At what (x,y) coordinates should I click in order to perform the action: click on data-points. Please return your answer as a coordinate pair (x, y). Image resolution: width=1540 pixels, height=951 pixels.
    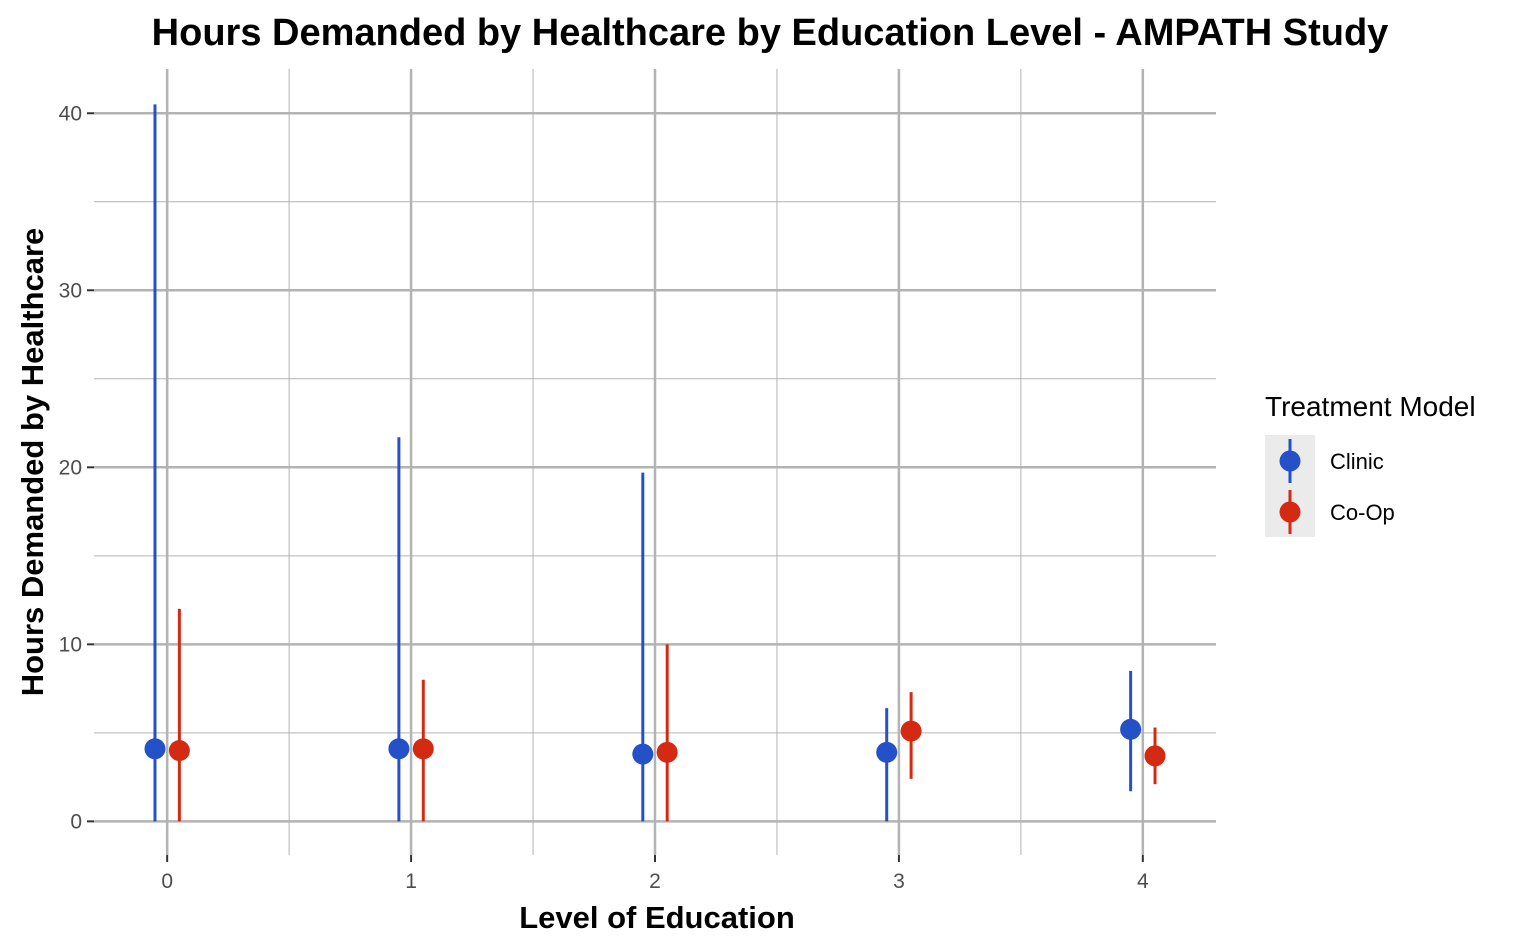
    Looking at the image, I should click on (655, 742).